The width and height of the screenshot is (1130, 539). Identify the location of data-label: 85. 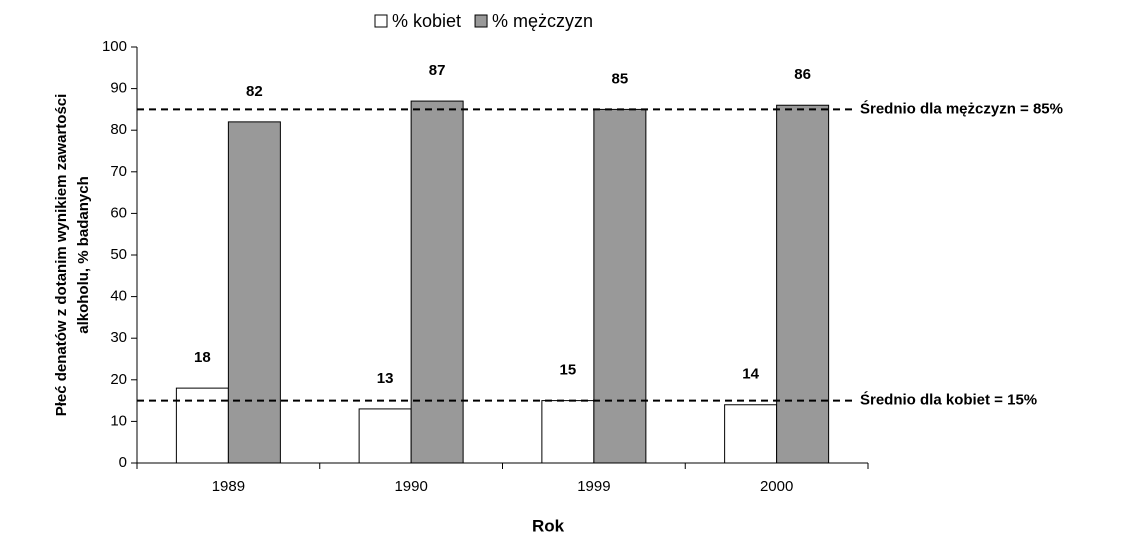
(620, 78).